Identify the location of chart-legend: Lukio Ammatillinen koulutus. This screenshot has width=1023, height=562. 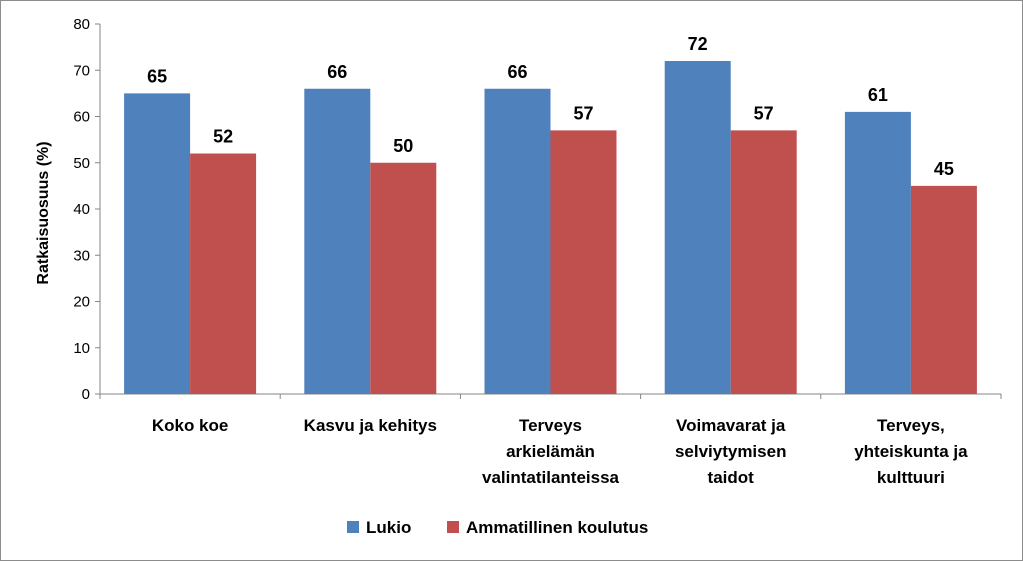
(497, 527).